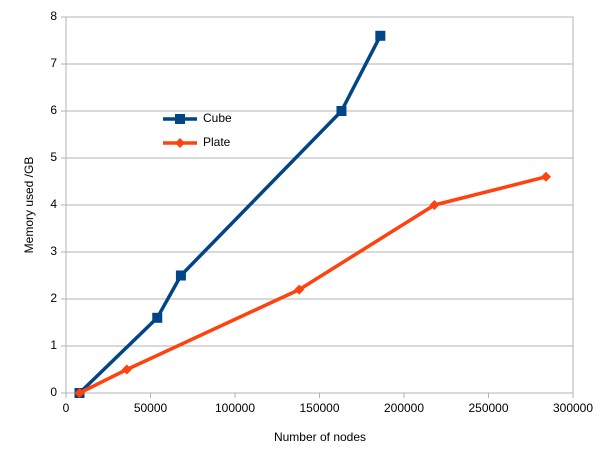 Image resolution: width=605 pixels, height=464 pixels. I want to click on y-tick-label: 2, so click(53, 298).